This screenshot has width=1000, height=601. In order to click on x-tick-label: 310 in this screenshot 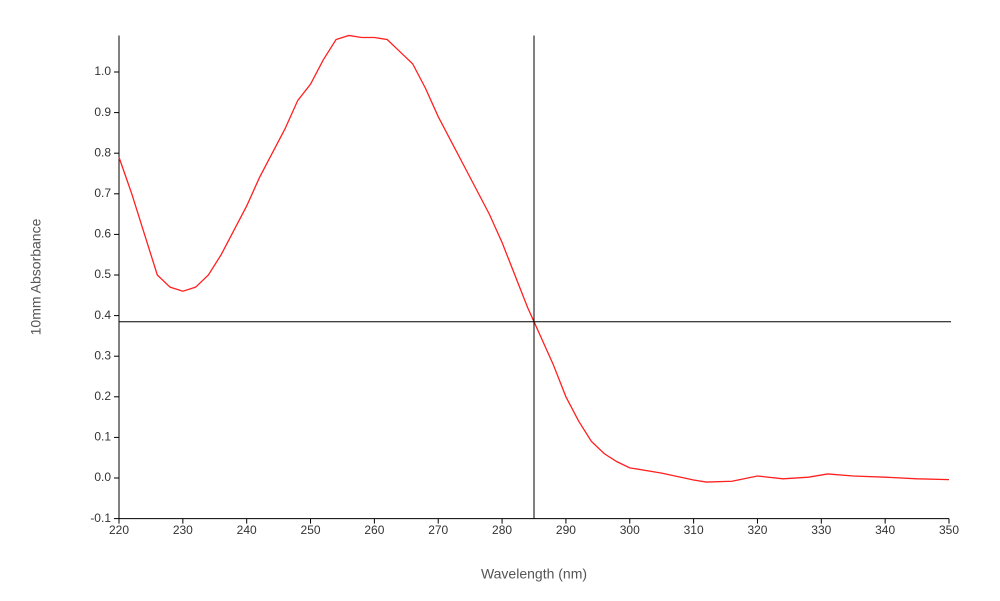, I will do `click(694, 530)`.